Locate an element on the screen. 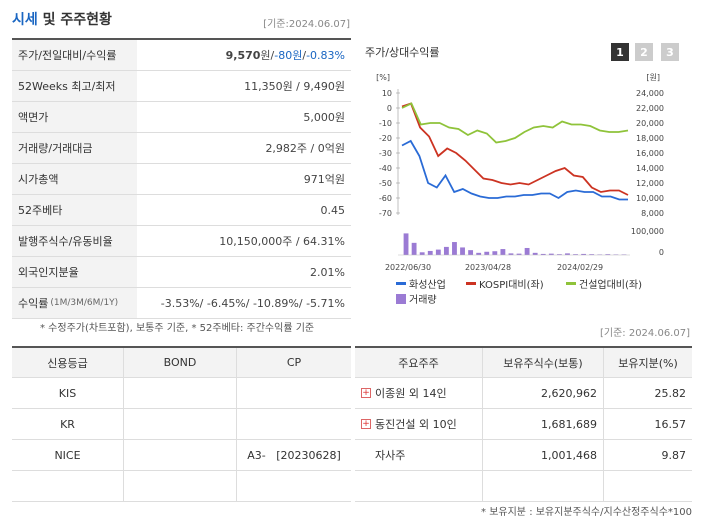  table-row: KR is located at coordinates (181, 424).